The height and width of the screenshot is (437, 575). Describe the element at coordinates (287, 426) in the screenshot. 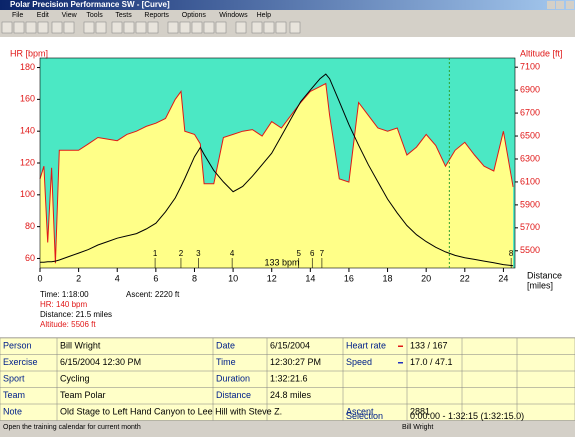

I see `status-bar` at that location.